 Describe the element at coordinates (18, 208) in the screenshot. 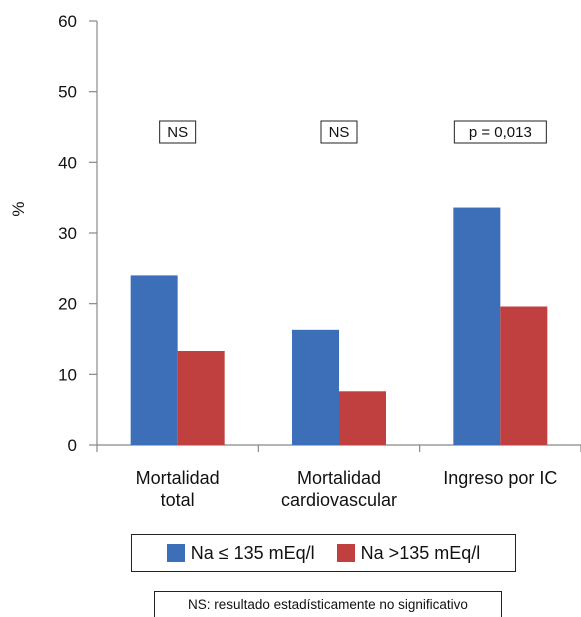

I see `y-axis-label: %` at that location.